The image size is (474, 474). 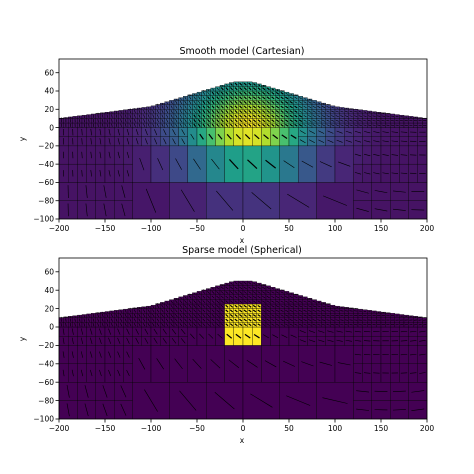 What do you see at coordinates (241, 51) in the screenshot?
I see `smooth-model-title: Smooth model (Cartesian)` at bounding box center [241, 51].